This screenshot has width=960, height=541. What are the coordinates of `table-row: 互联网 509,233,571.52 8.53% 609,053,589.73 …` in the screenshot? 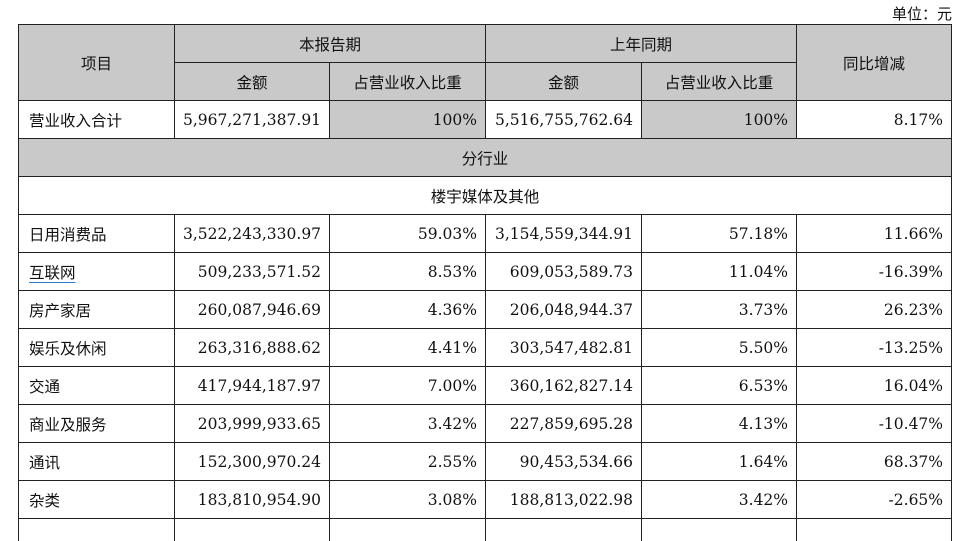 It's located at (485, 272).